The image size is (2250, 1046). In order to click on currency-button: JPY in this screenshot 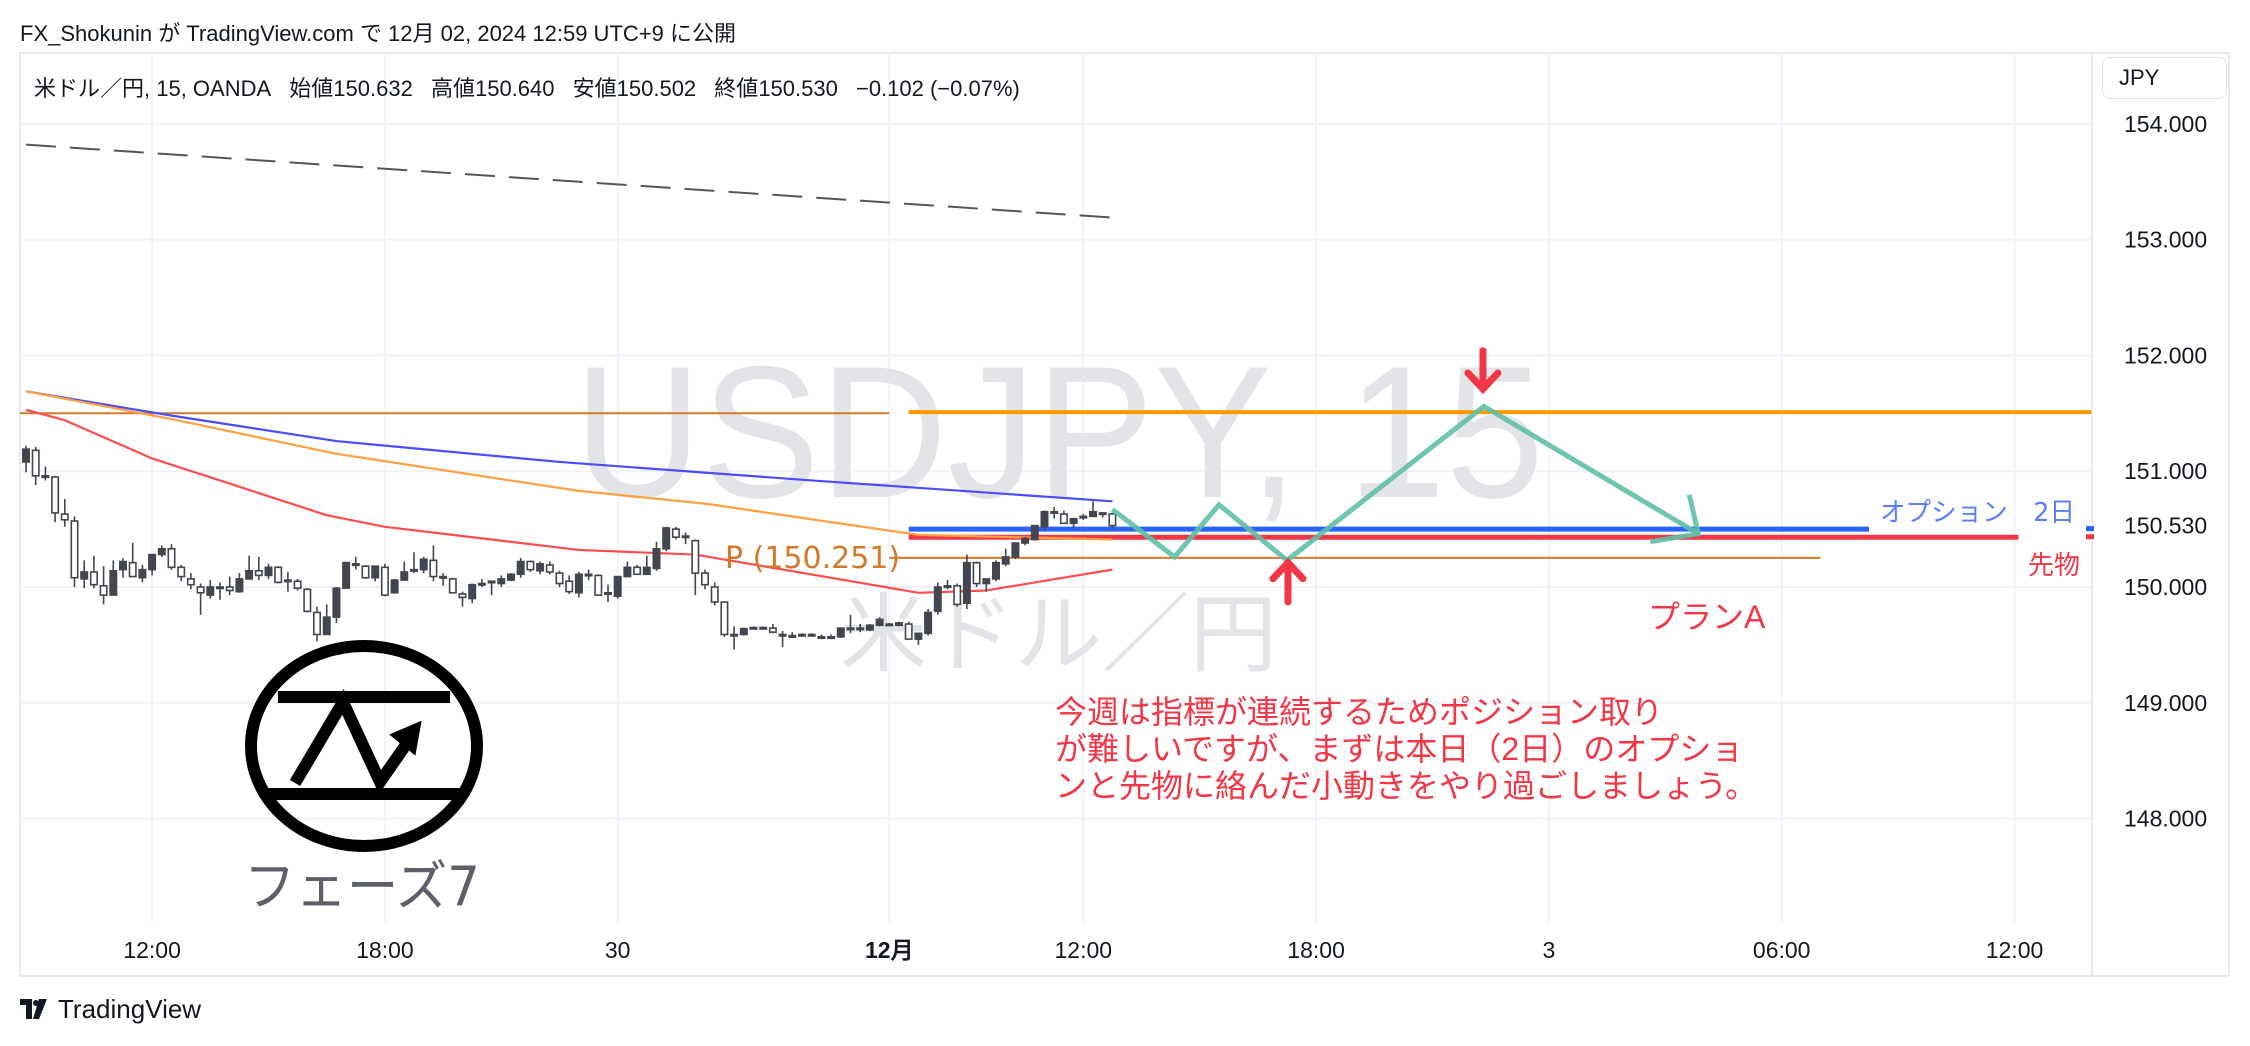, I will do `click(2164, 78)`.